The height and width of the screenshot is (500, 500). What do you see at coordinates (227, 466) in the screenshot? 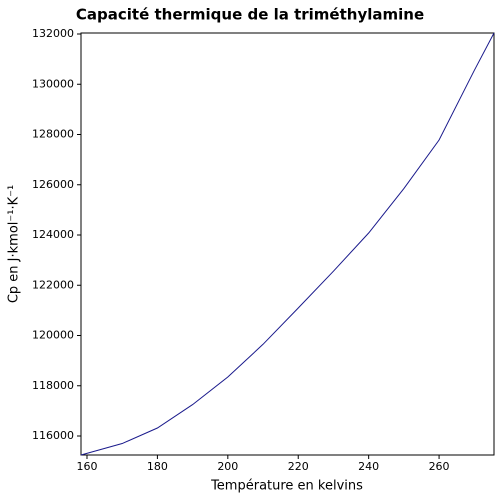
I see `x-tick-label: 200` at bounding box center [227, 466].